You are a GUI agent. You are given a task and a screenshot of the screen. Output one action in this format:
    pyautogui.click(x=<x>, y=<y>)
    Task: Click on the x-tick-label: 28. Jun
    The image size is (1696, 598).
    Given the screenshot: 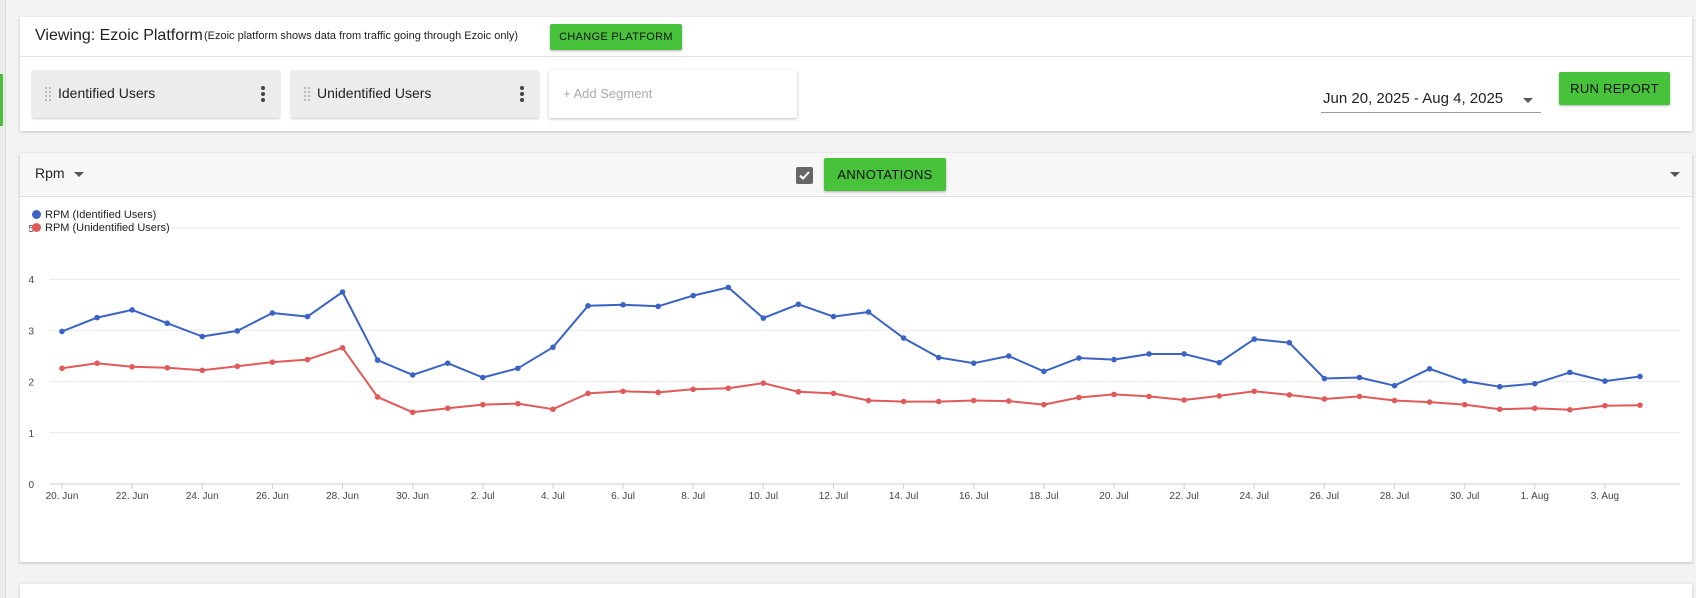 What is the action you would take?
    pyautogui.click(x=342, y=496)
    